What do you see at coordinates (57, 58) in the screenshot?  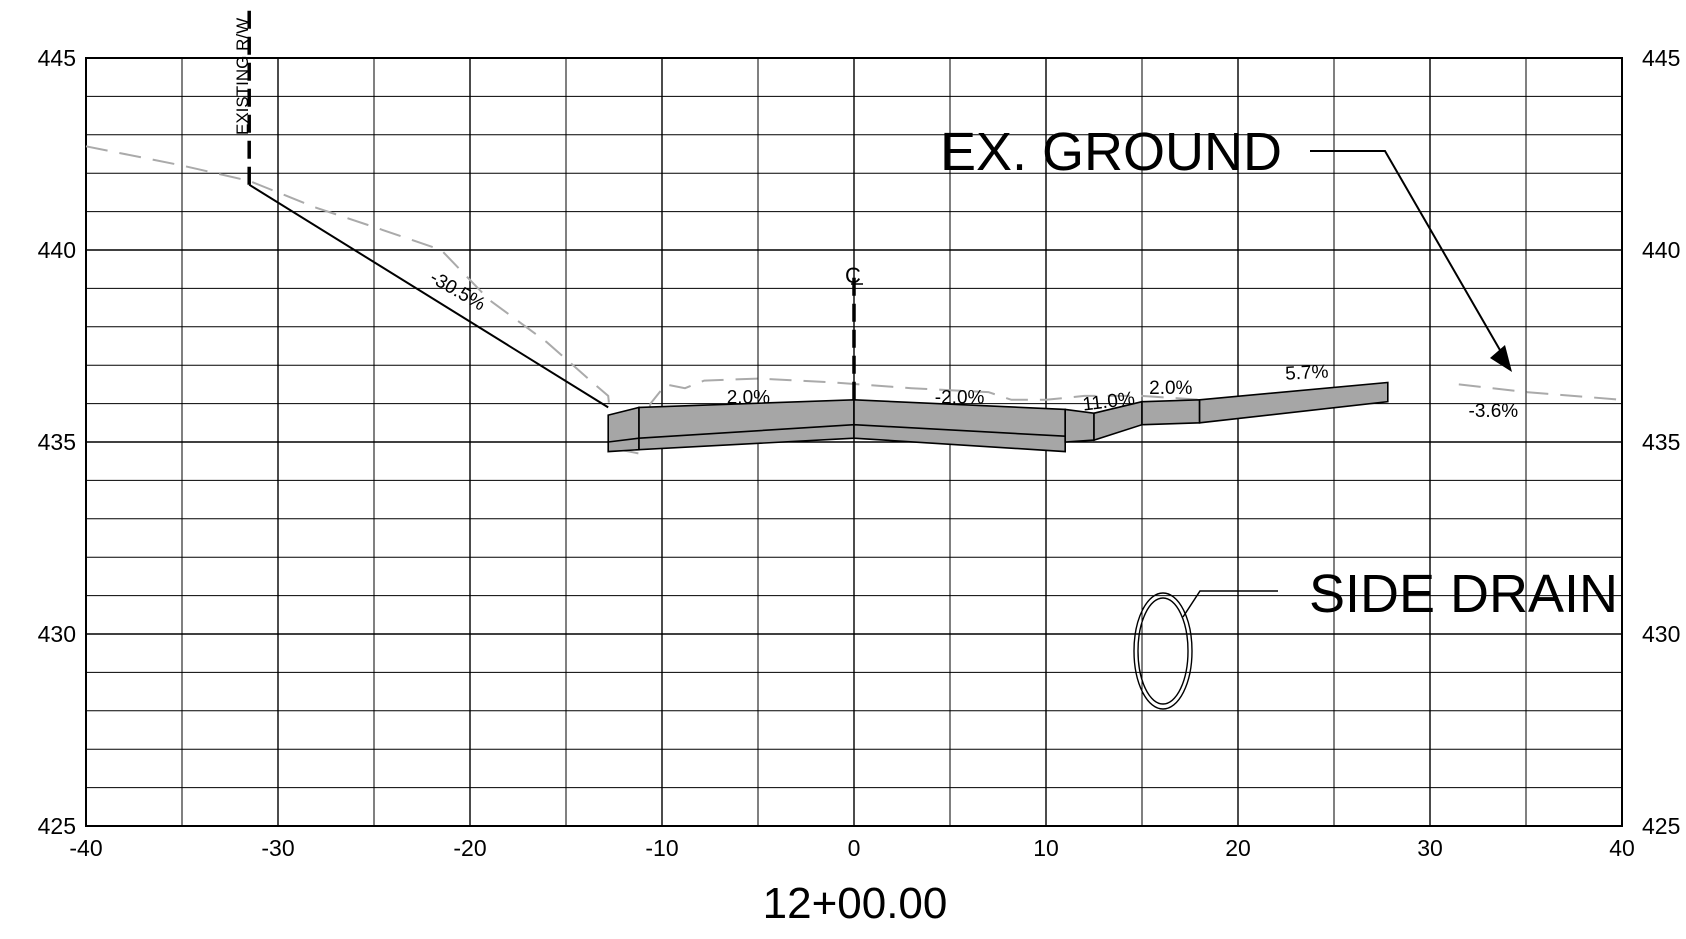 I see `y-tick-label-left: 445` at bounding box center [57, 58].